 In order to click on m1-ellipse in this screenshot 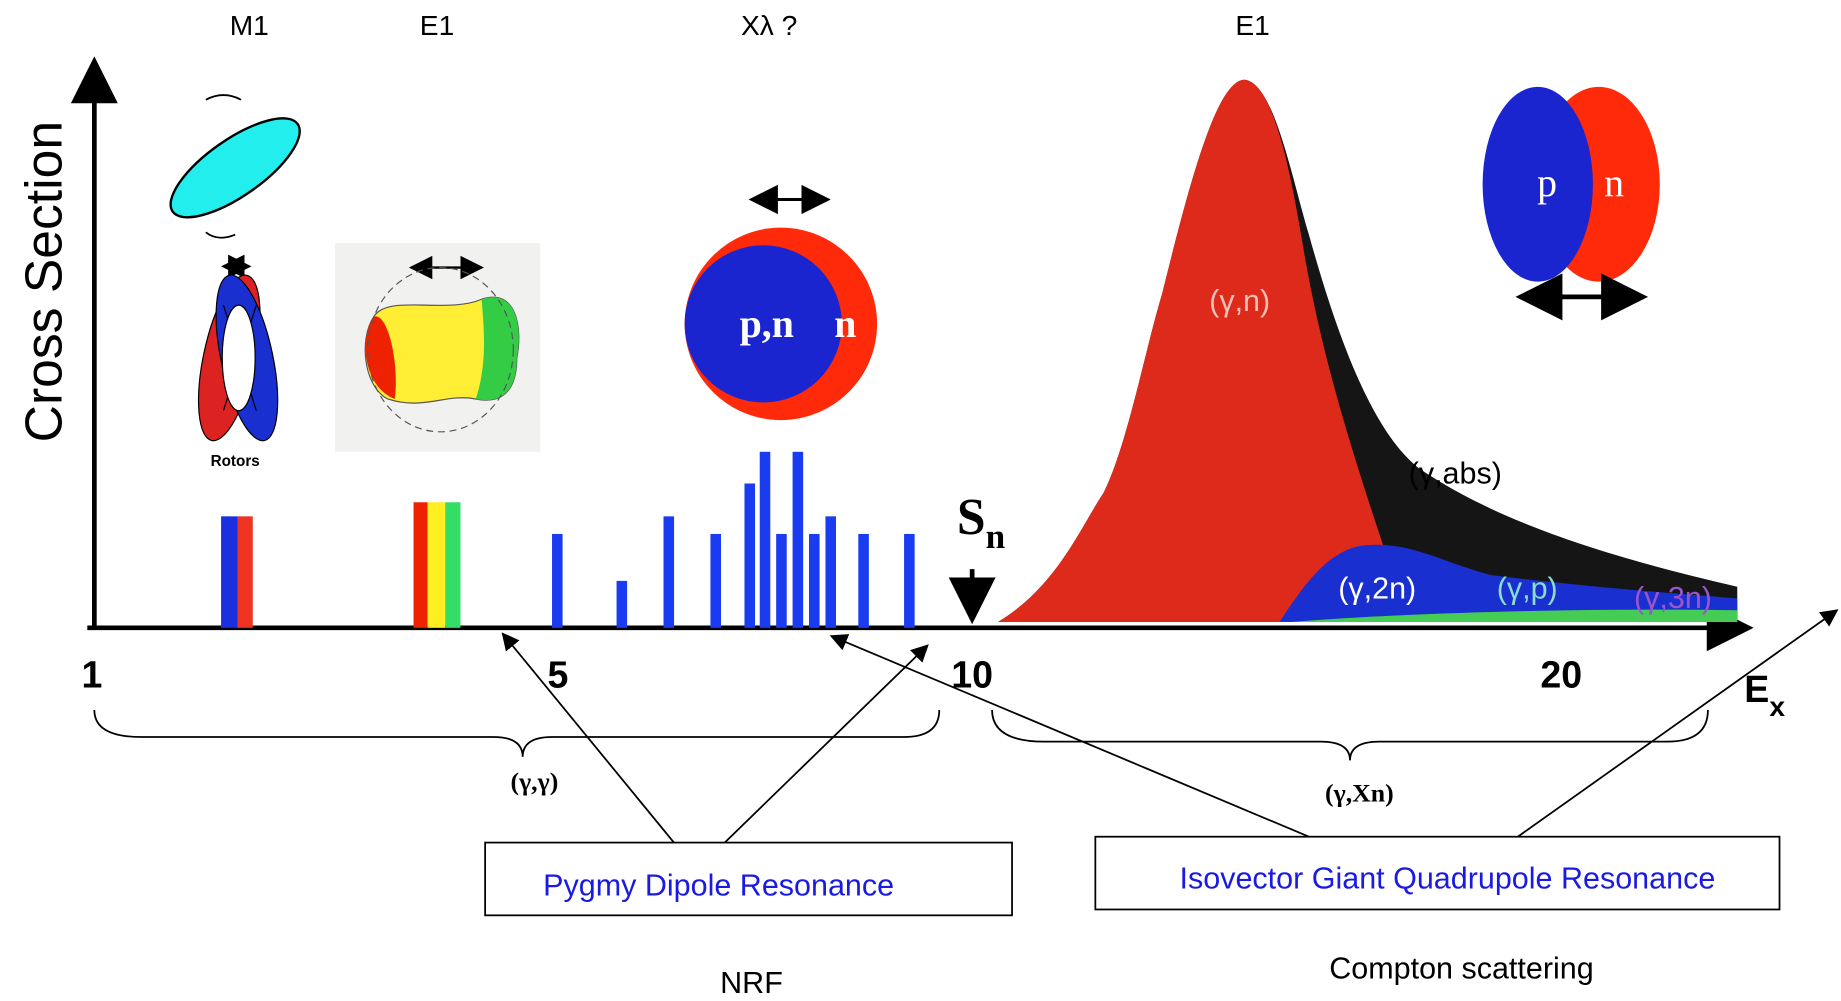, I will do `click(235, 168)`.